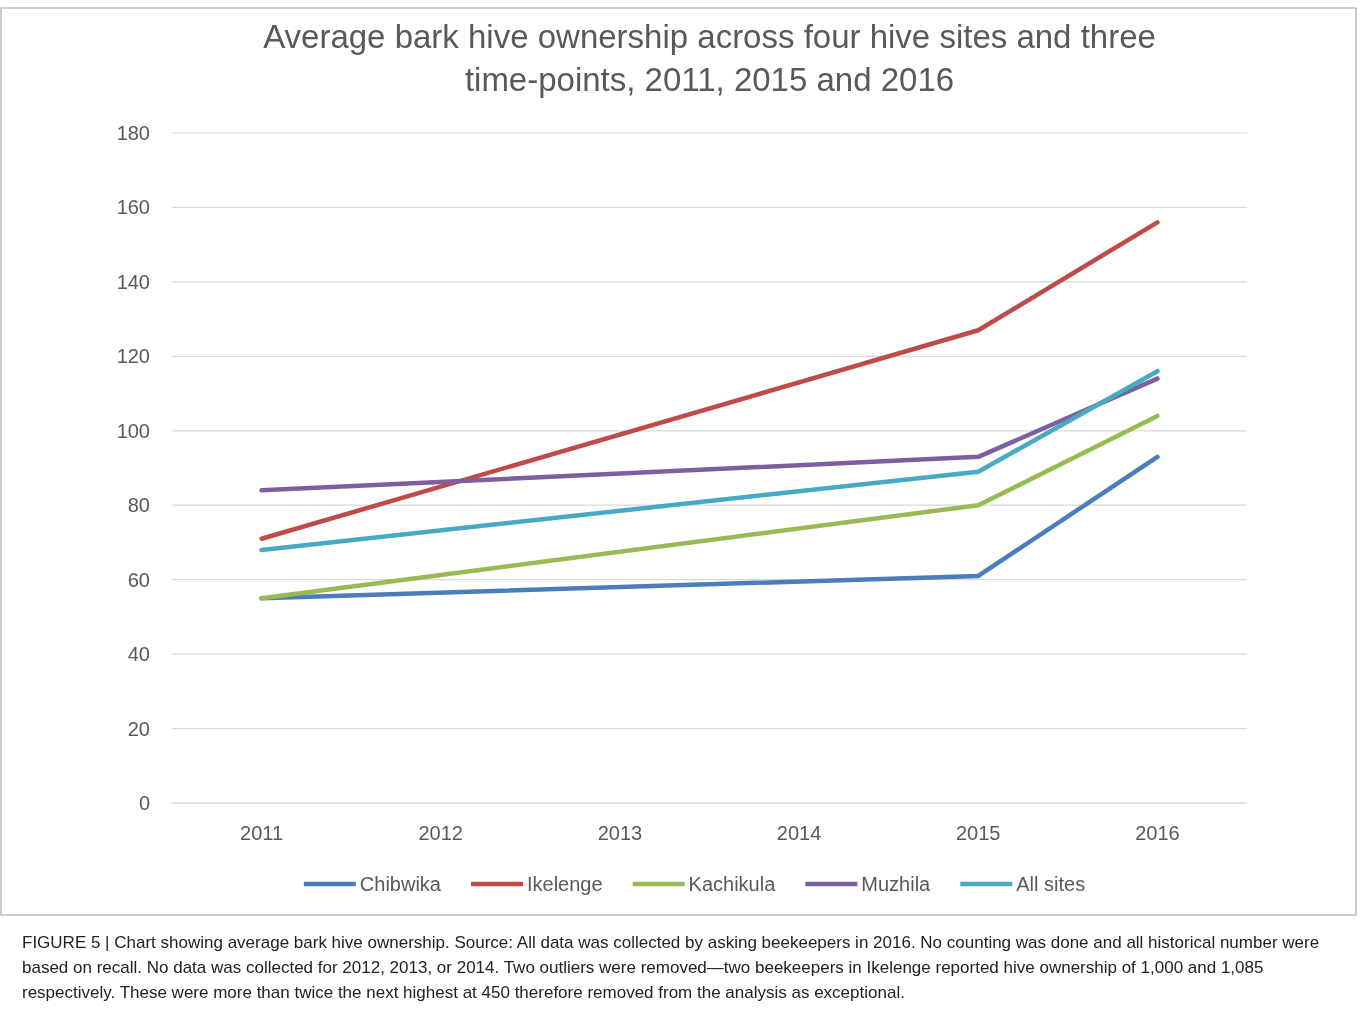  Describe the element at coordinates (138, 505) in the screenshot. I see `y-tick-label: 80` at that location.